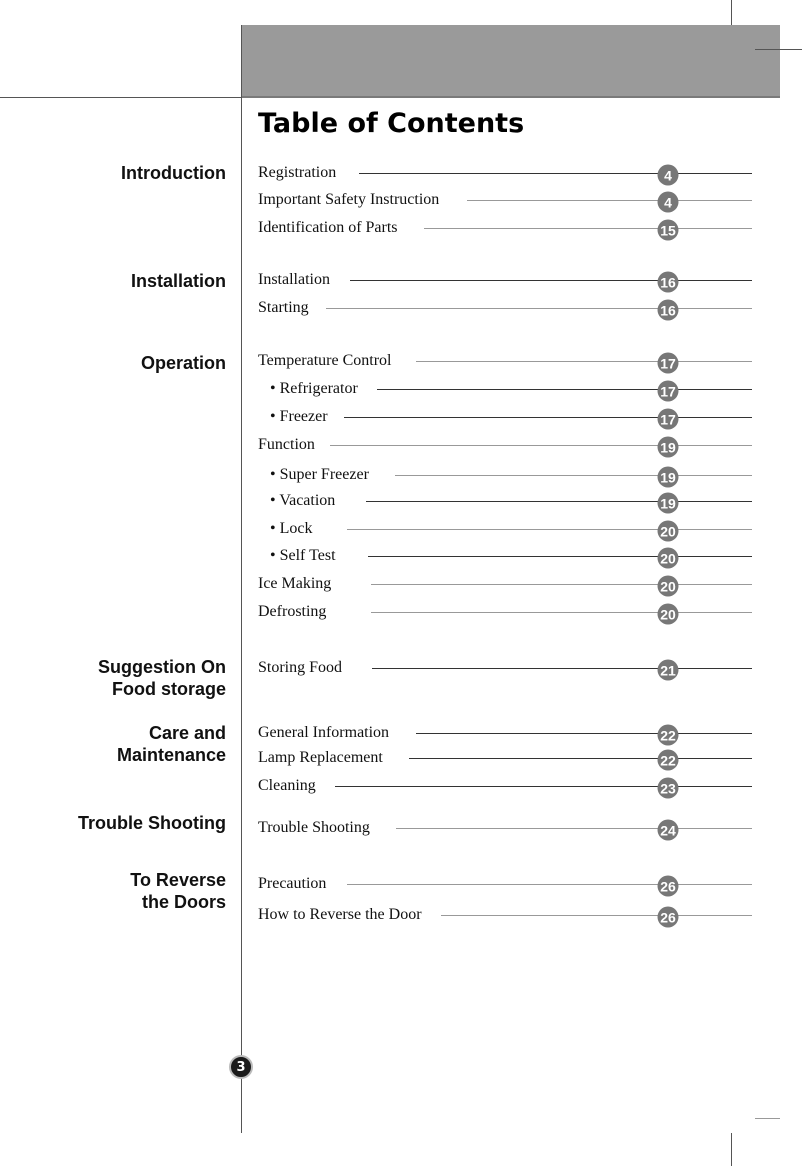  I want to click on section-heading: To Reverse the Doors, so click(178, 891).